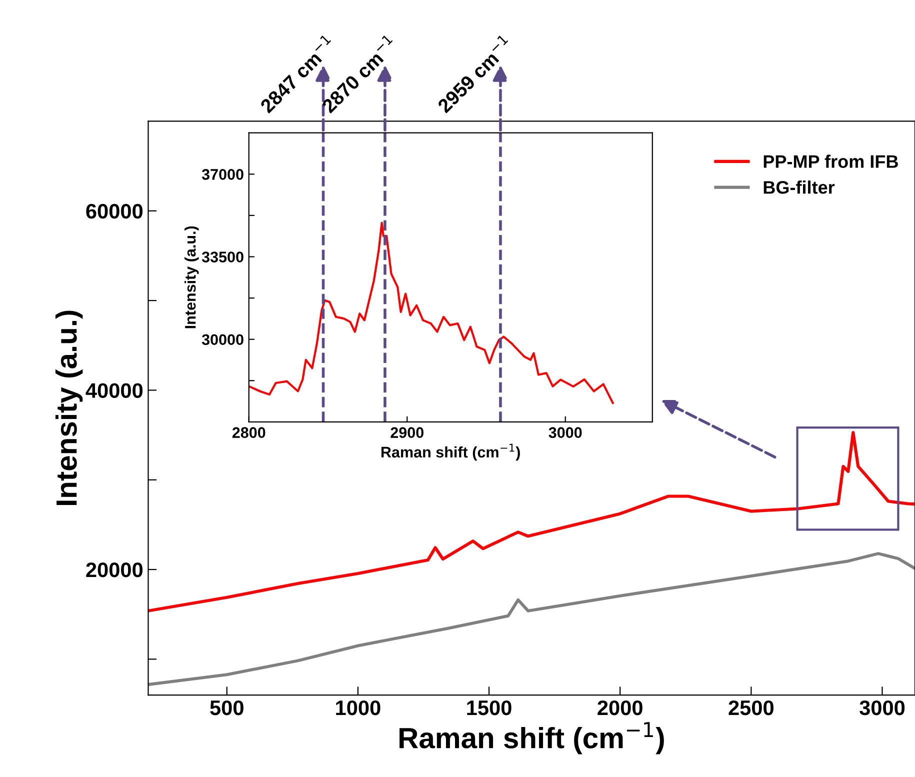  Describe the element at coordinates (223, 174) in the screenshot. I see `y-tick-label: 37000` at that location.